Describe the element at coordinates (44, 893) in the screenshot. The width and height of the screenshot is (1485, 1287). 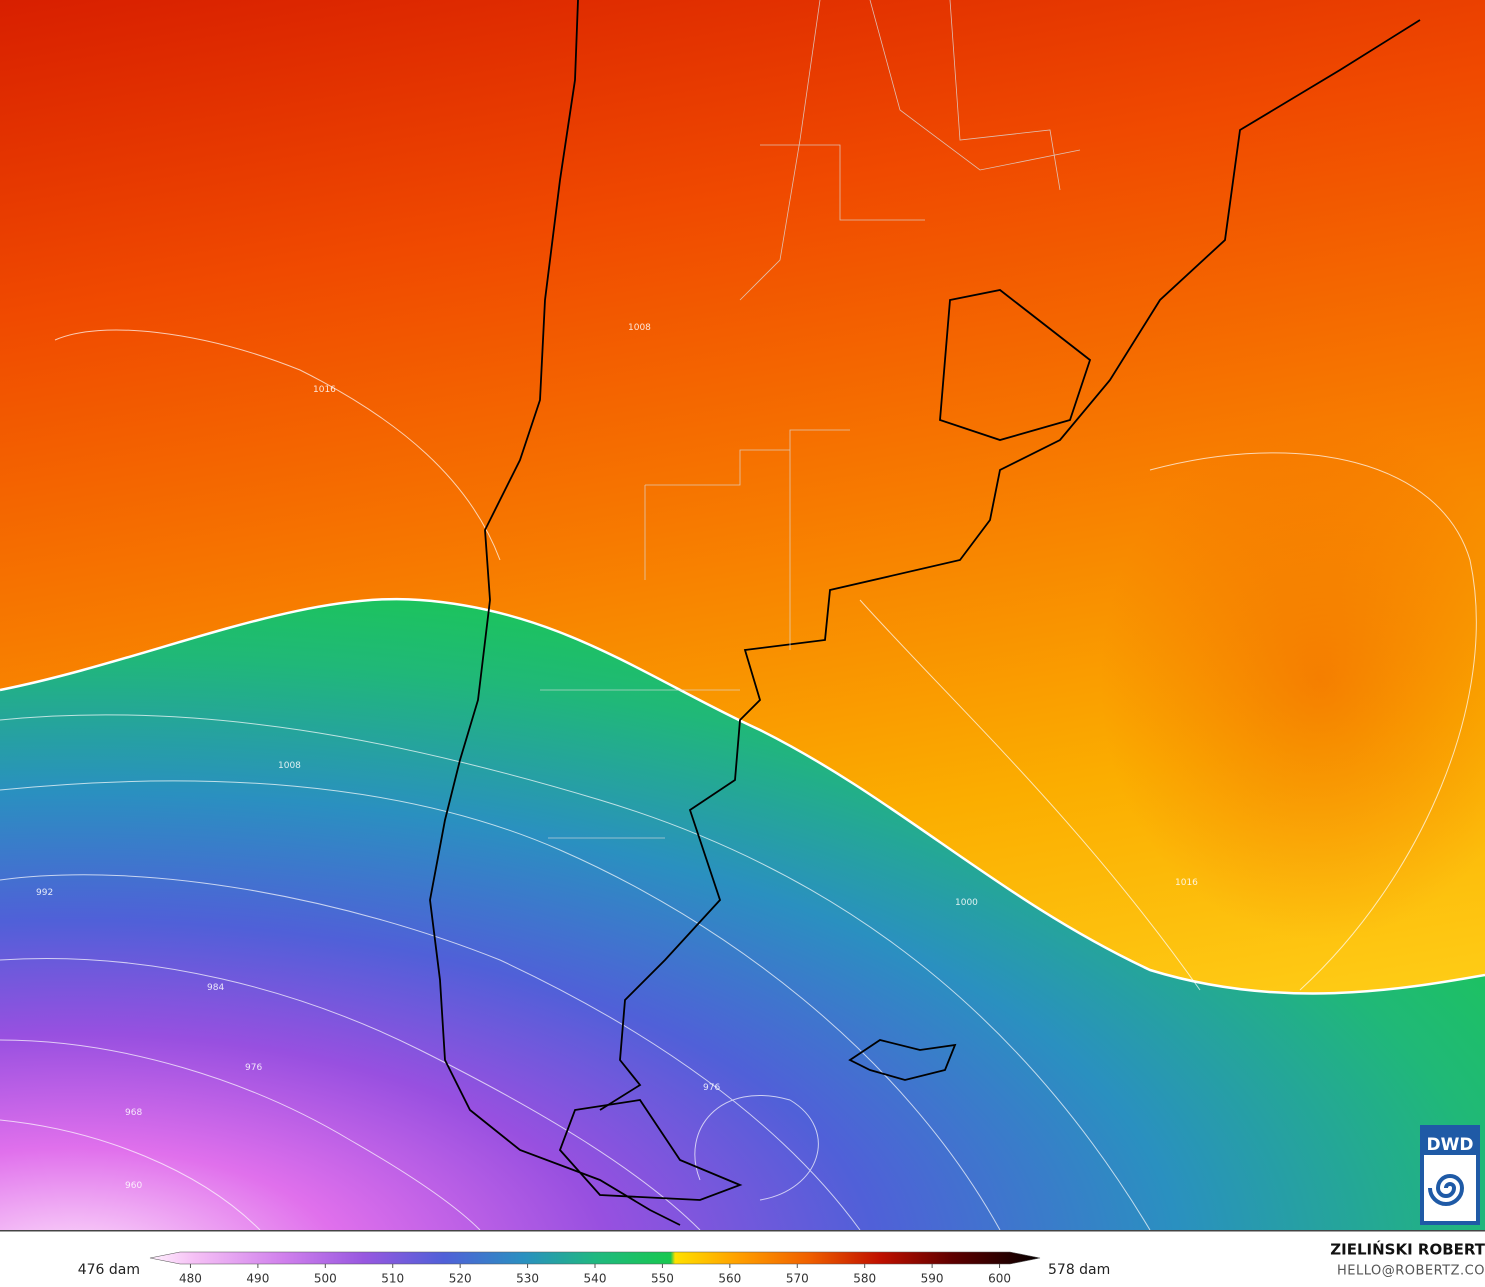
I see `contour-label: 992` at that location.